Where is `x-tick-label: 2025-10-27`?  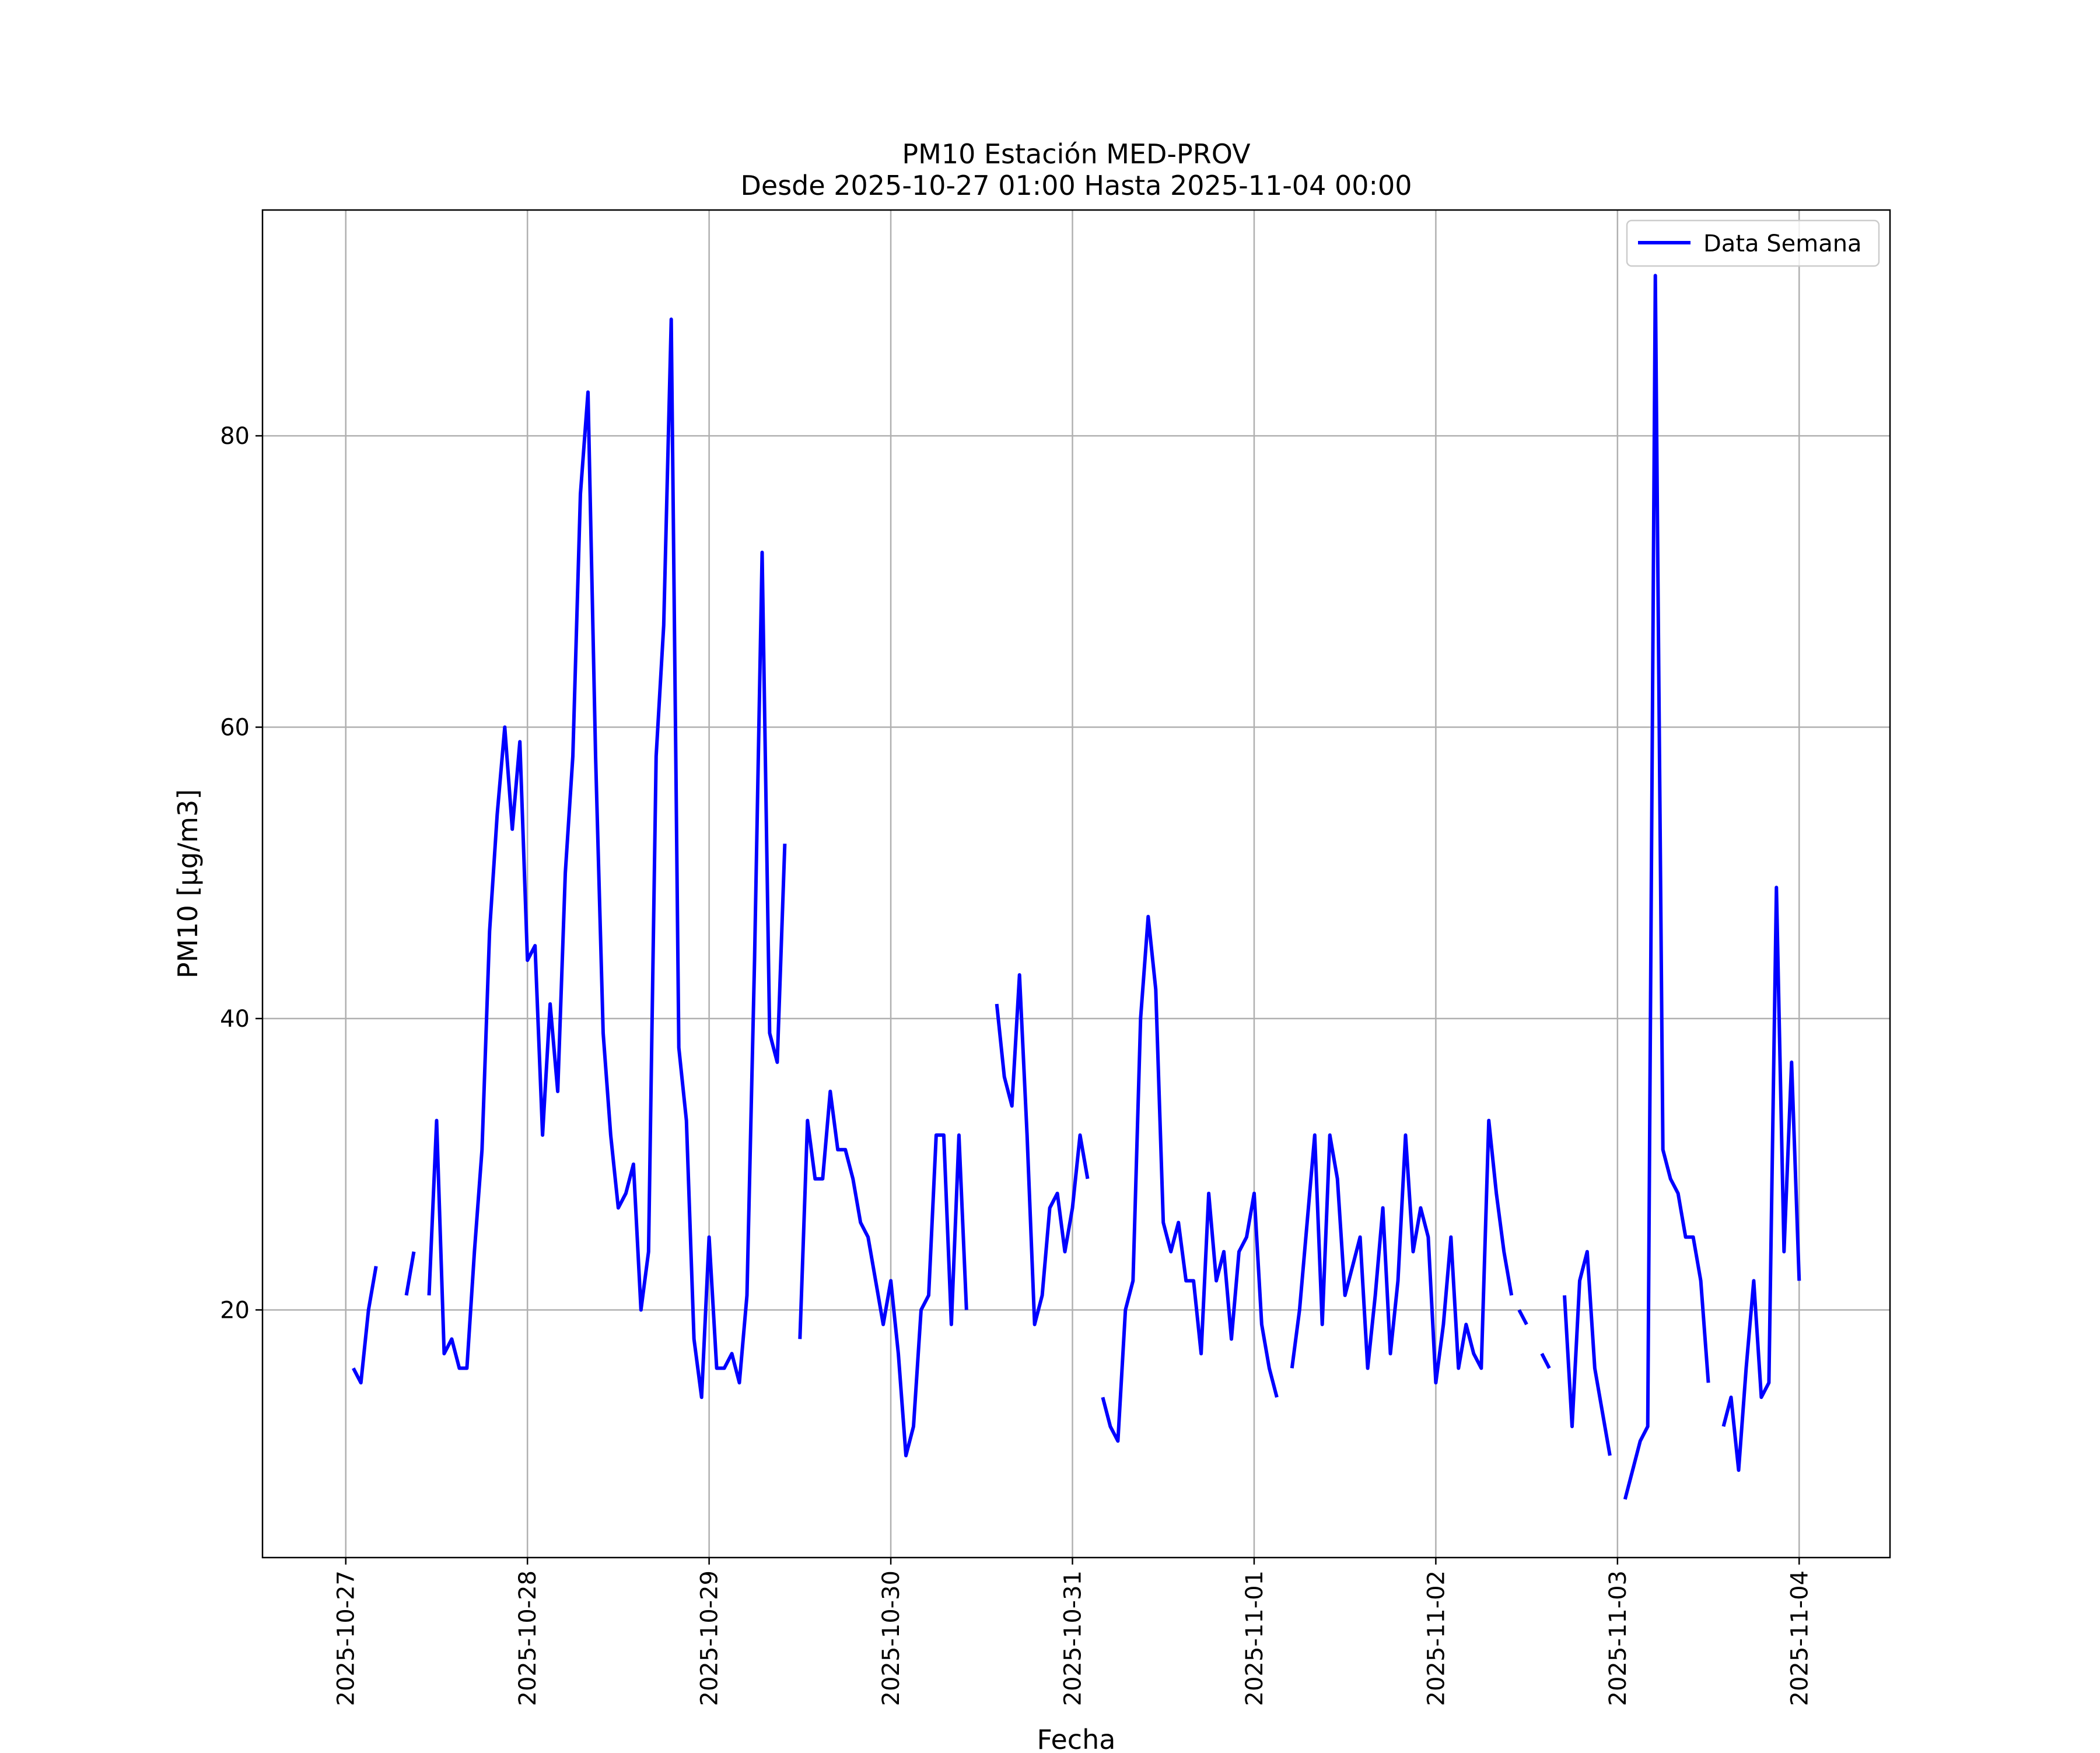
x-tick-label: 2025-10-27 is located at coordinates (346, 1638).